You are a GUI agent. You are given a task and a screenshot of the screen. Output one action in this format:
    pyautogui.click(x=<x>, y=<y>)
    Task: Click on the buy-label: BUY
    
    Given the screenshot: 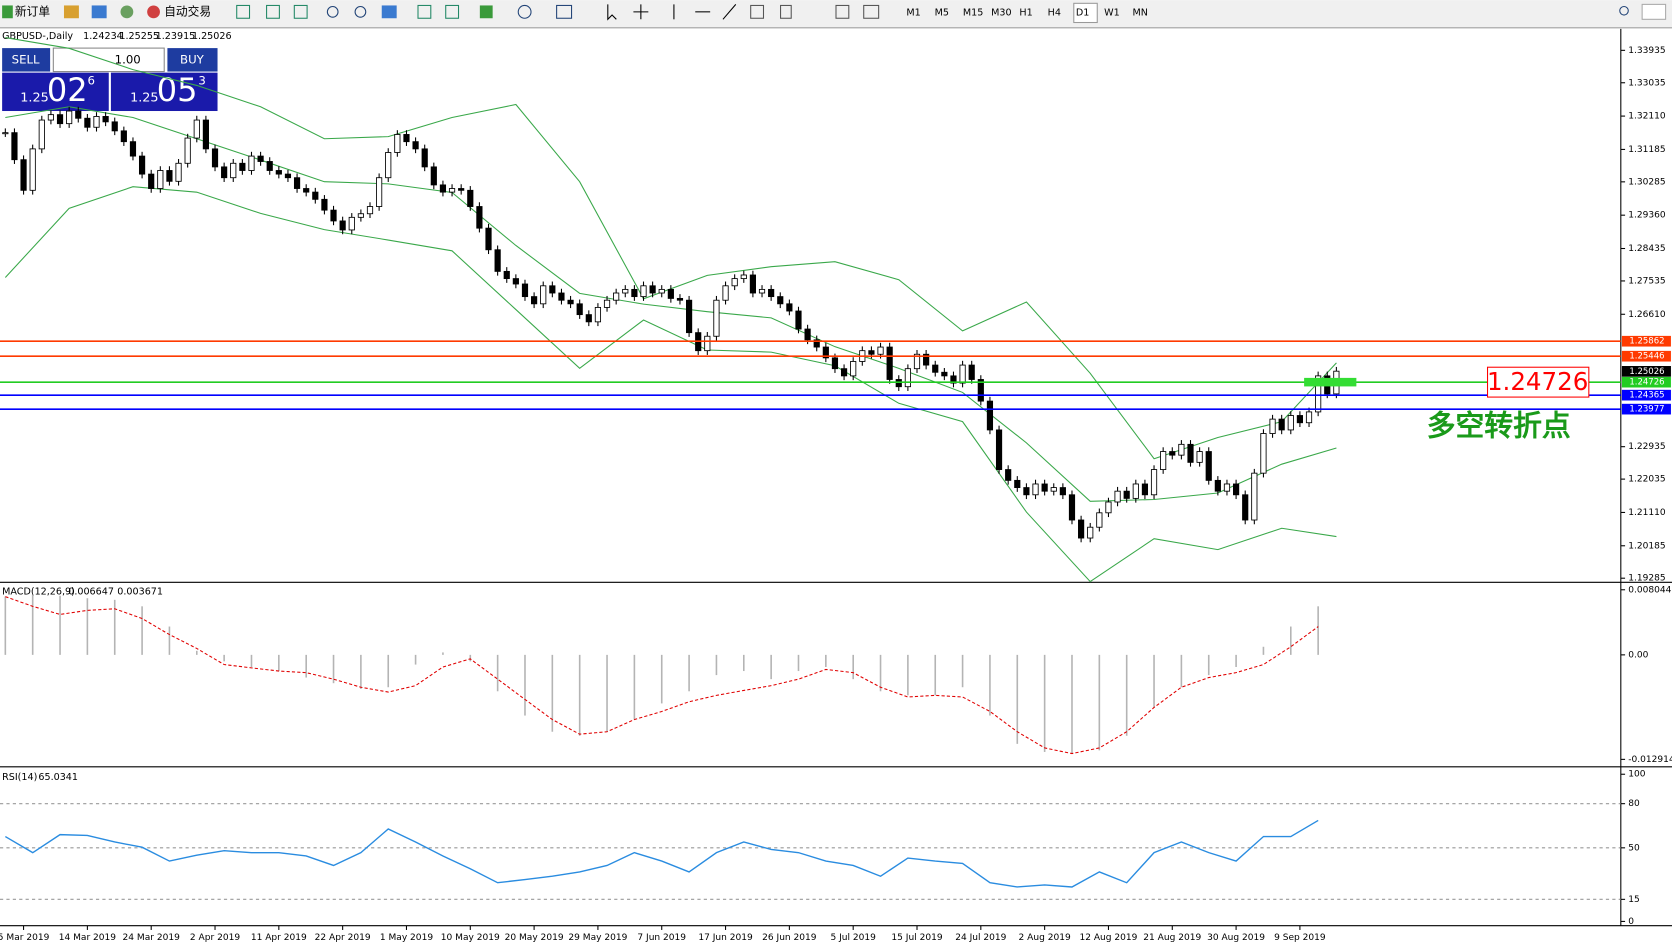 What is the action you would take?
    pyautogui.click(x=192, y=59)
    